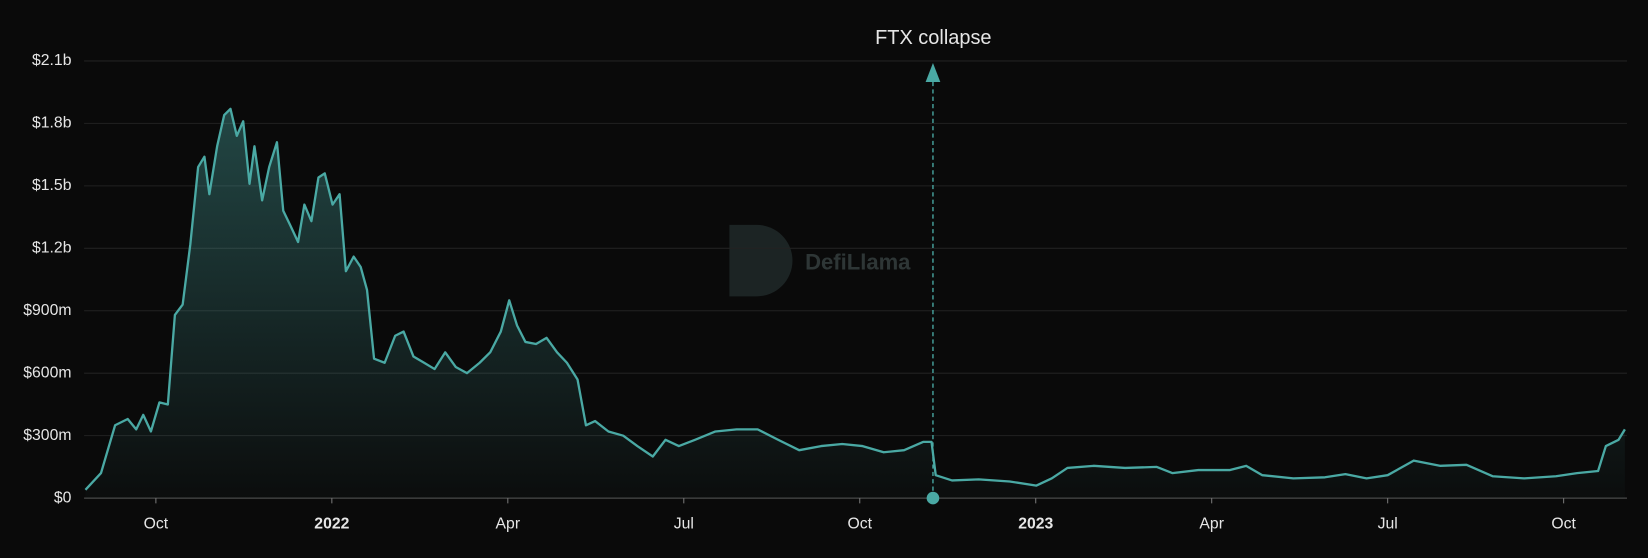 The image size is (1648, 558). What do you see at coordinates (63, 497) in the screenshot?
I see `y-tick-label: $0` at bounding box center [63, 497].